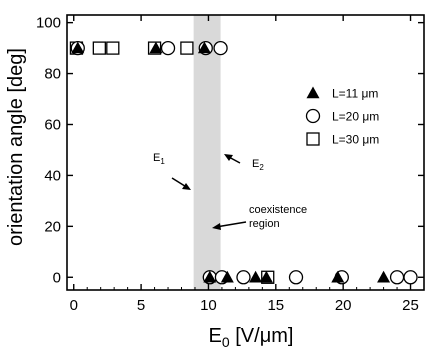 The image size is (429, 351). I want to click on x-tick-label: 25, so click(410, 305).